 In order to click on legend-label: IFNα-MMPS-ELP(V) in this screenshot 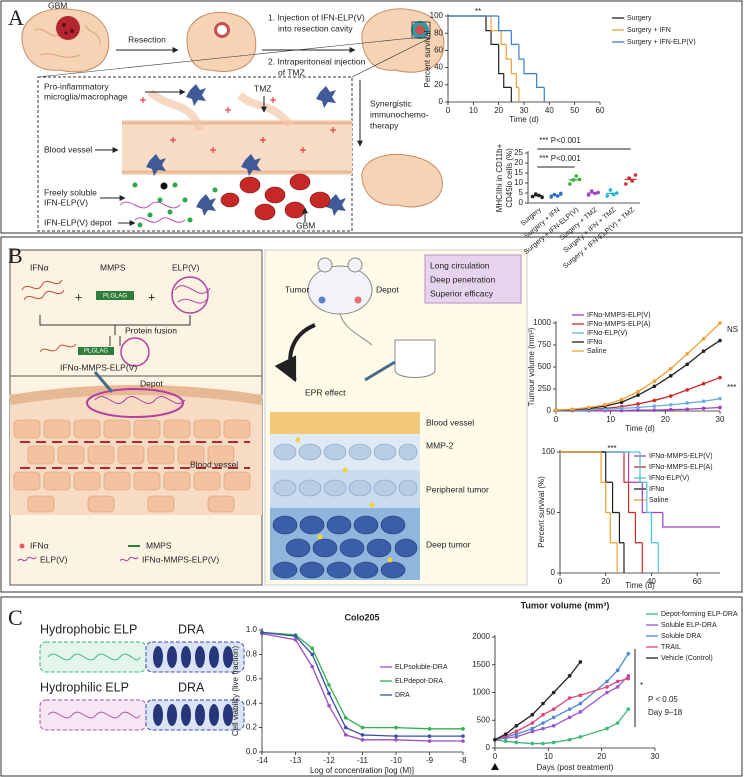, I will do `click(681, 456)`.